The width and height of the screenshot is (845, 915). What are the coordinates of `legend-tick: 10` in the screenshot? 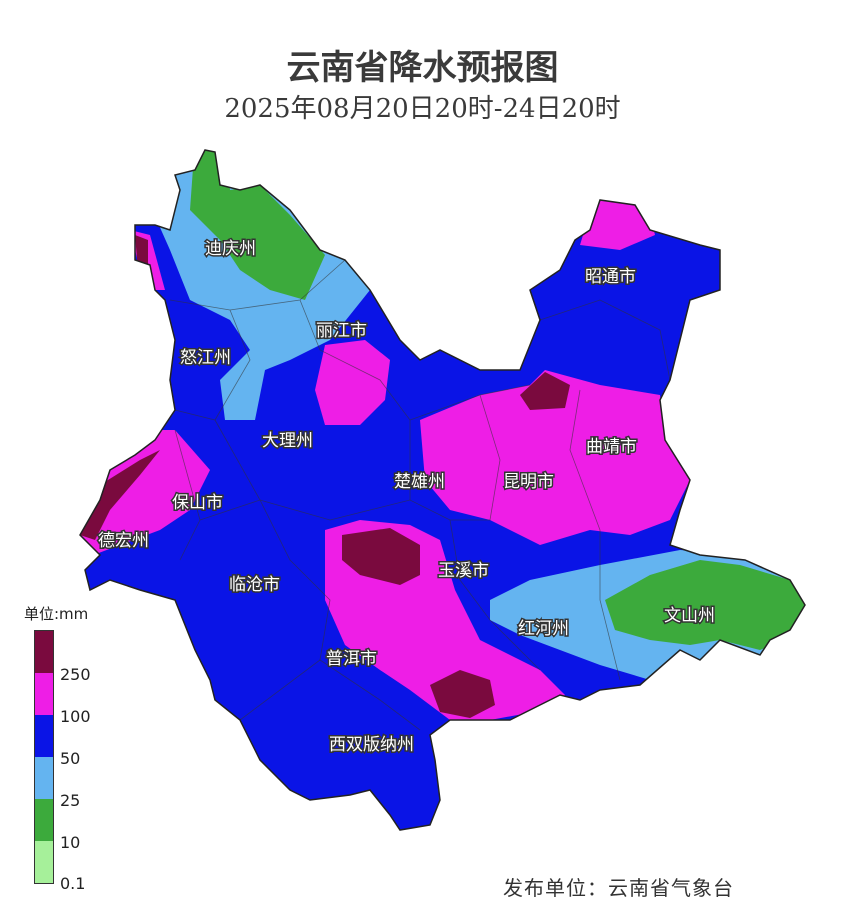 It's located at (70, 842).